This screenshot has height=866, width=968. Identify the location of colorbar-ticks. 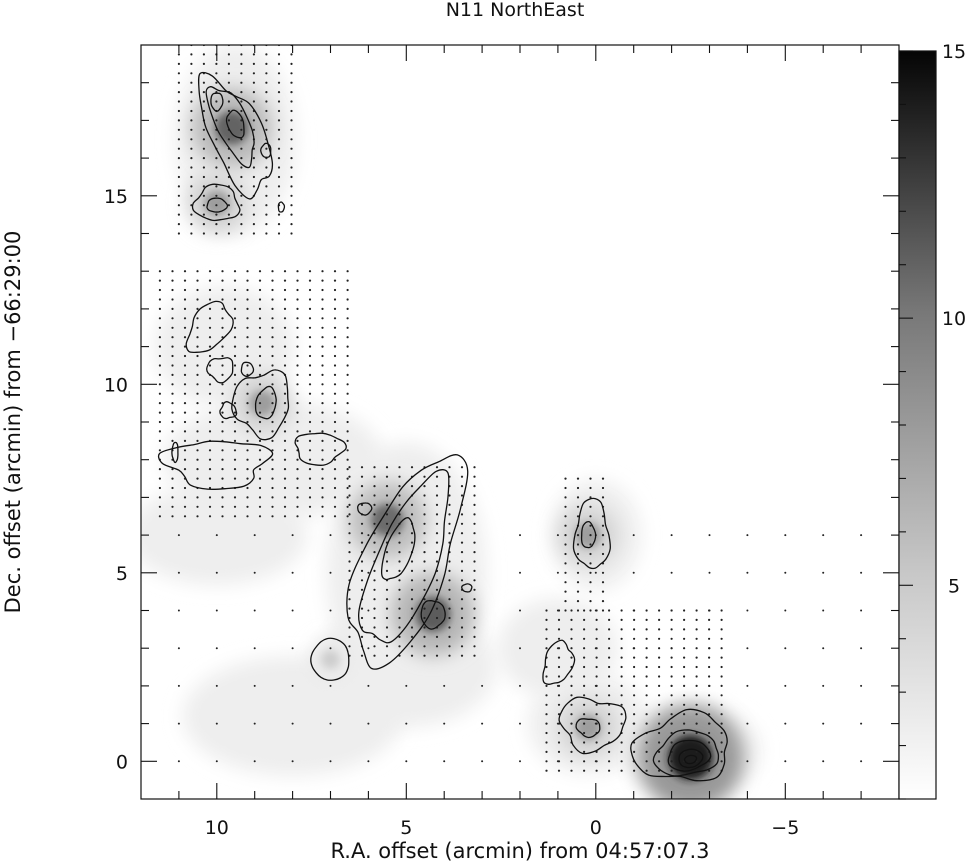
(906, 425).